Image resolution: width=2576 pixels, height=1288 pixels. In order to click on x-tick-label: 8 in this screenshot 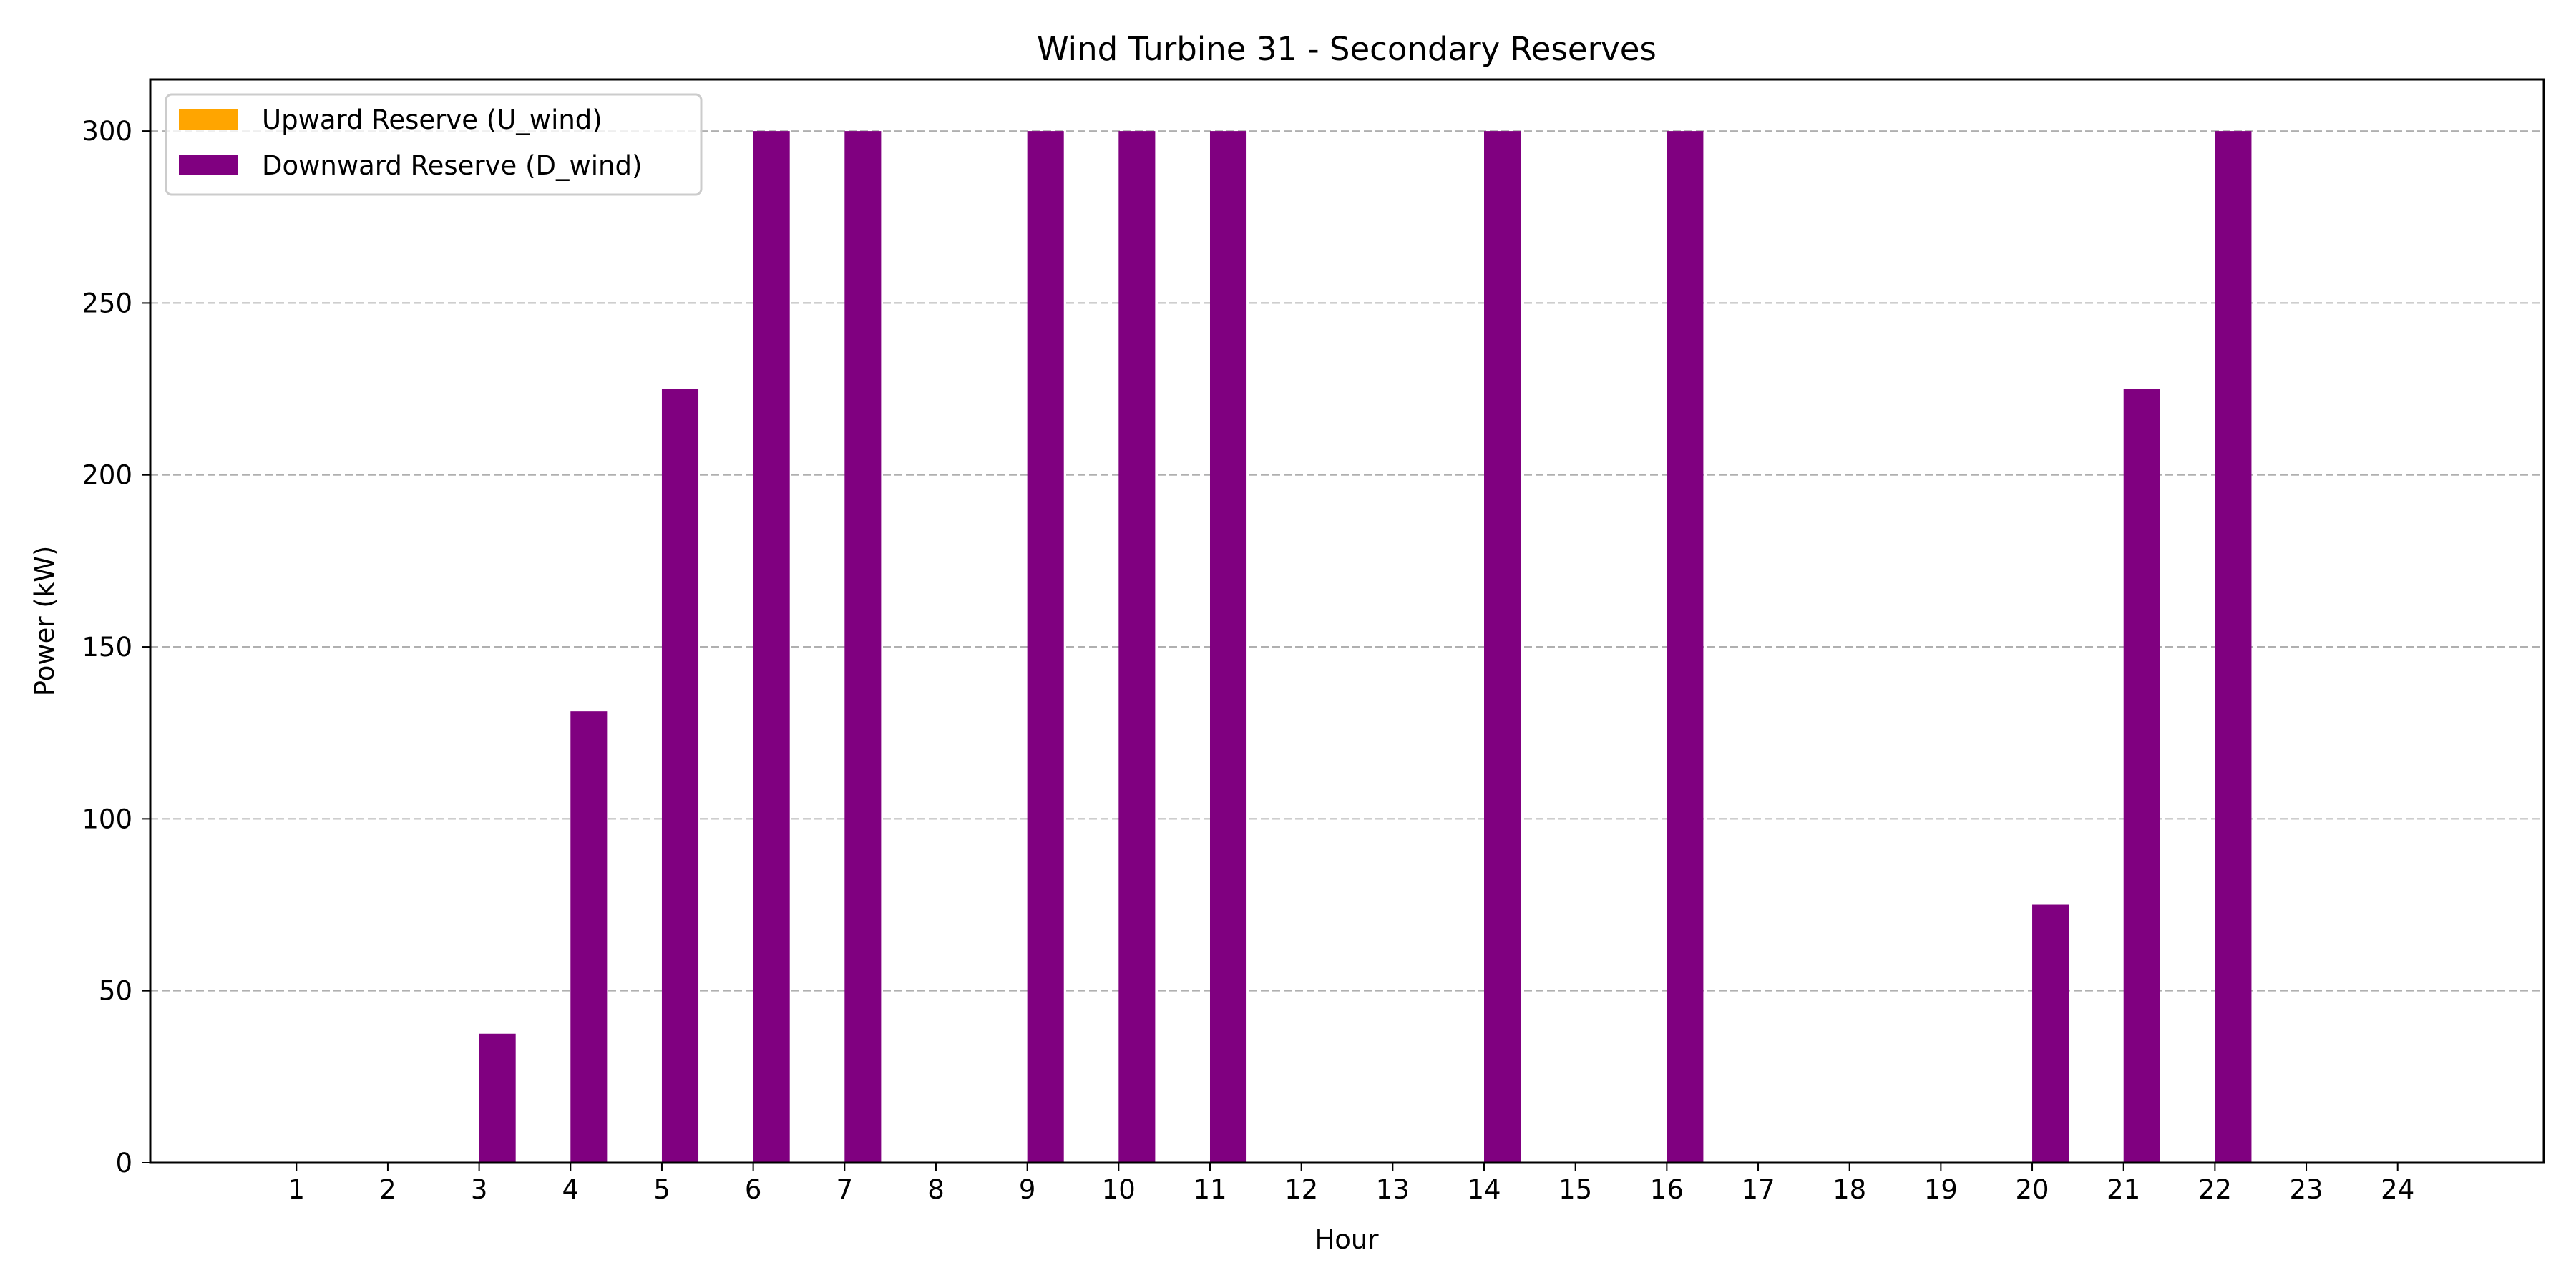, I will do `click(936, 1189)`.